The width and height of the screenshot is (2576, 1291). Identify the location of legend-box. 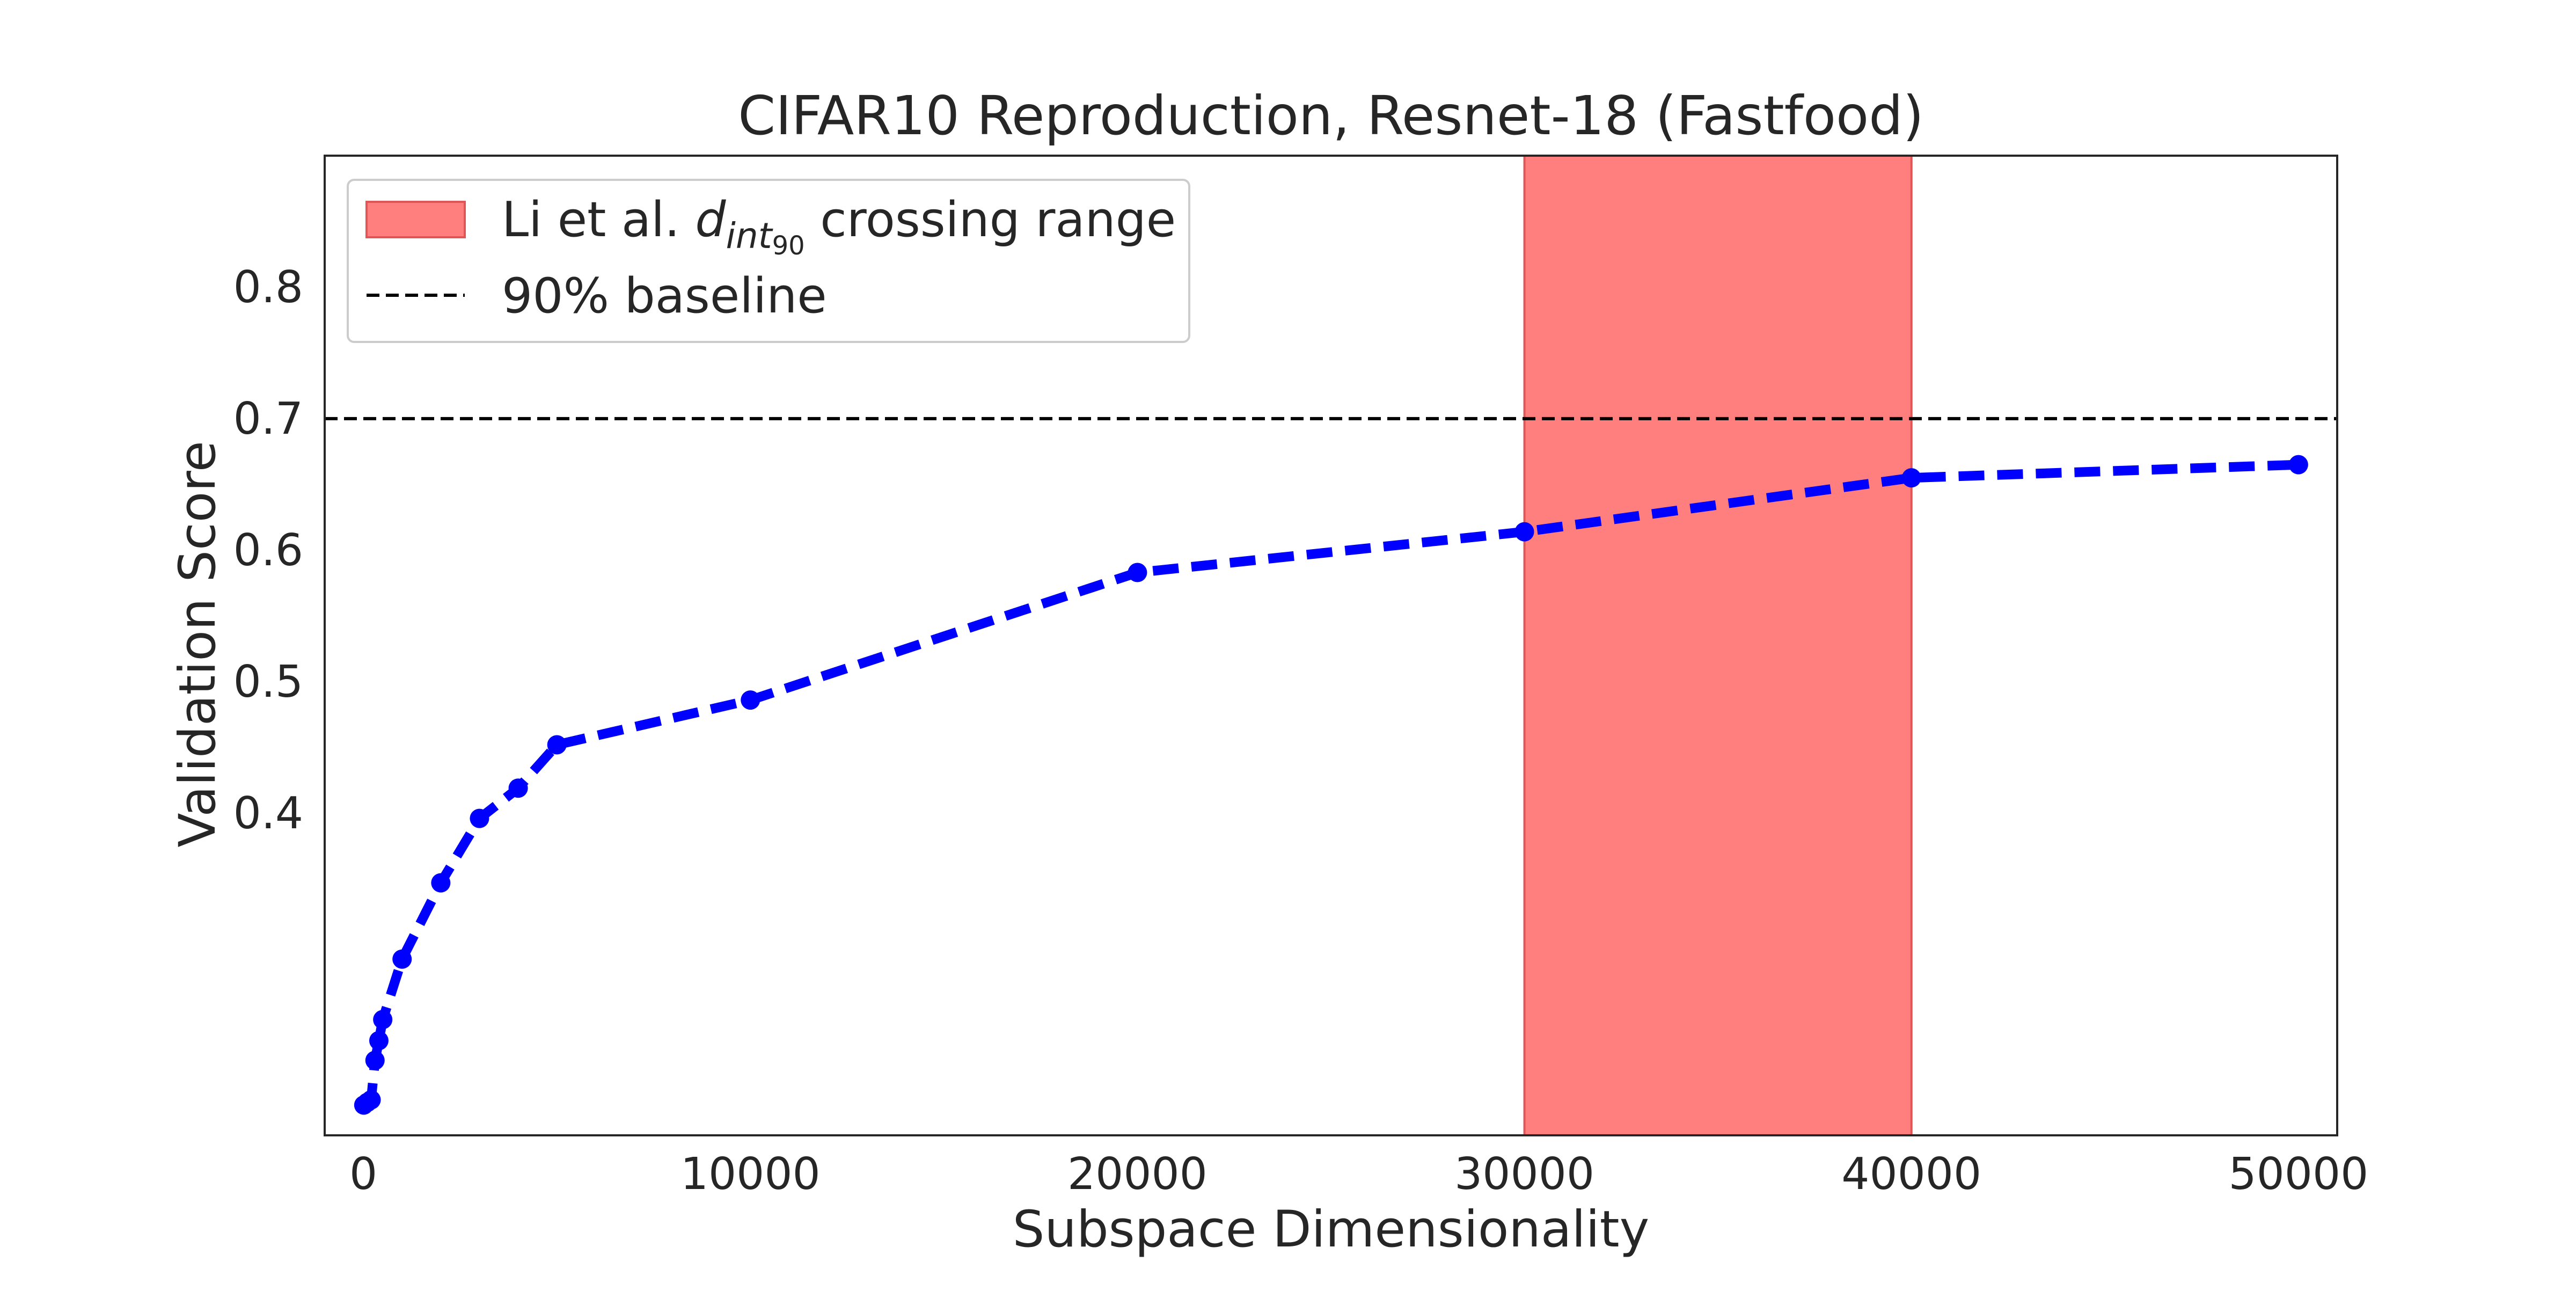
(768, 261).